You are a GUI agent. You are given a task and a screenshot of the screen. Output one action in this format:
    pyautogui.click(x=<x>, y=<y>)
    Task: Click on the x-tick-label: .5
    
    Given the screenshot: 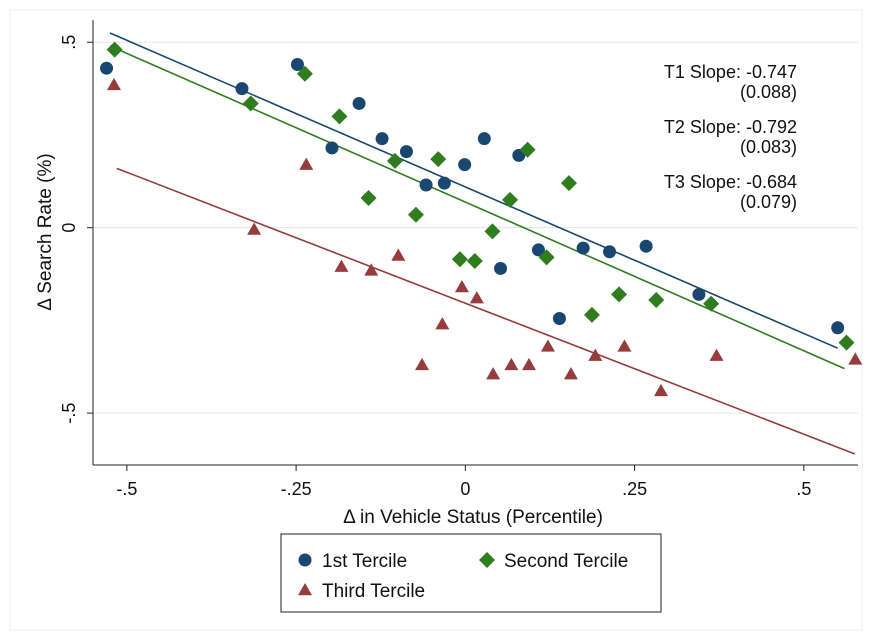 What is the action you would take?
    pyautogui.click(x=803, y=489)
    